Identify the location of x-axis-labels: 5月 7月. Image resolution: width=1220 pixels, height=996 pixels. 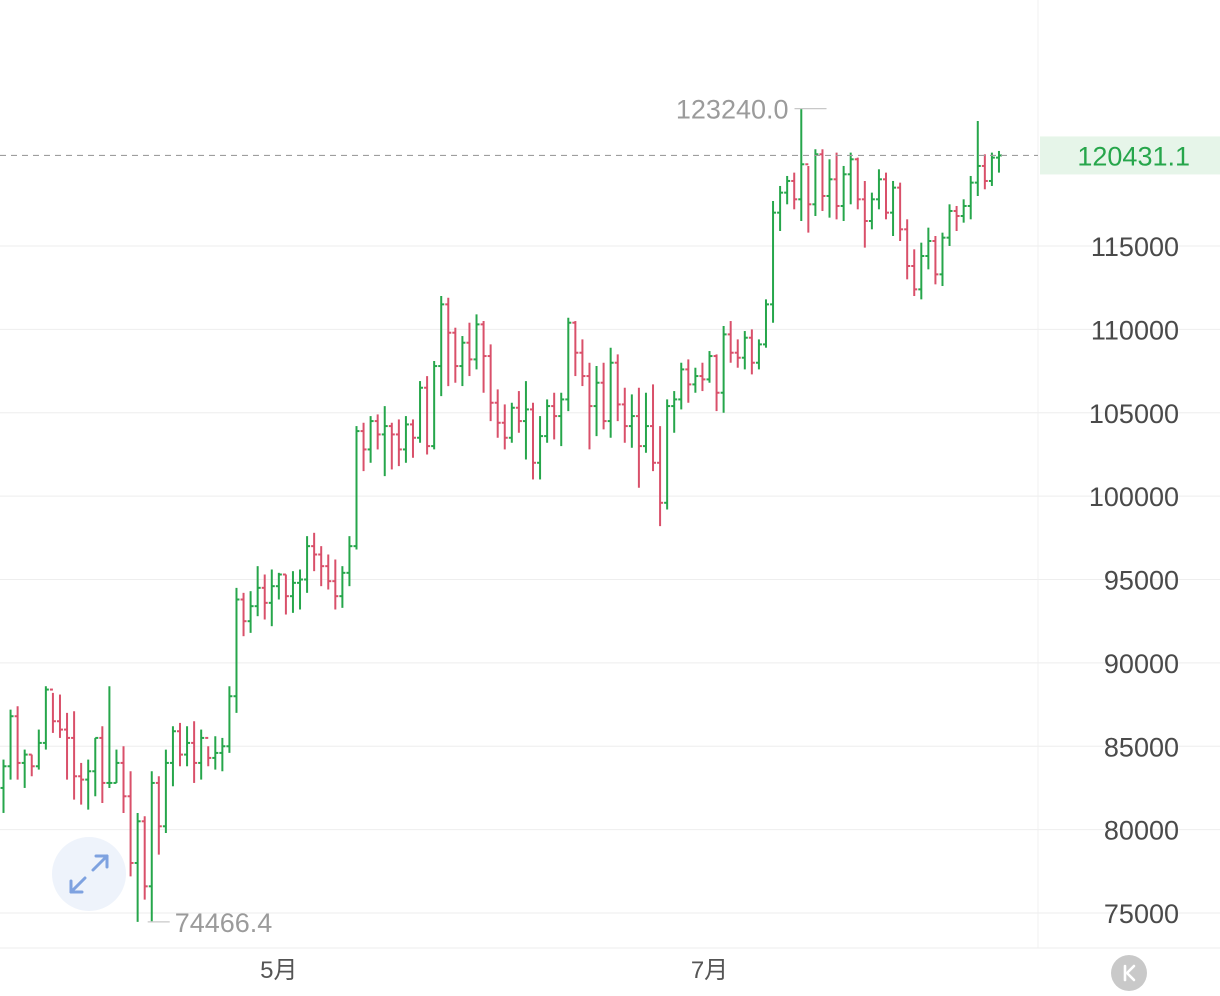
(494, 970).